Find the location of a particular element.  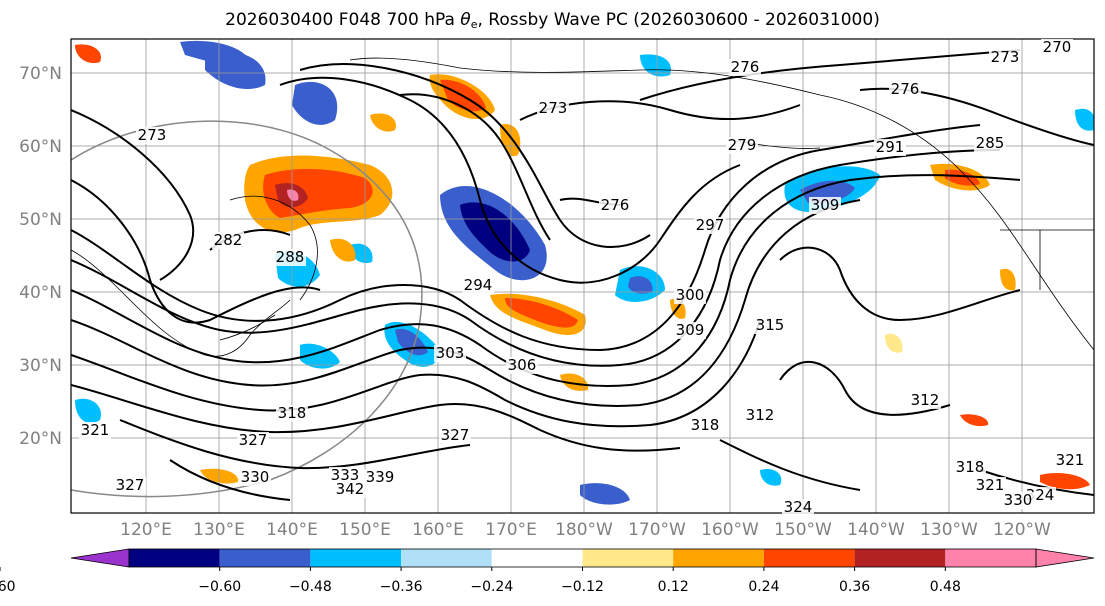

lon-label: 150°W is located at coordinates (803, 530).